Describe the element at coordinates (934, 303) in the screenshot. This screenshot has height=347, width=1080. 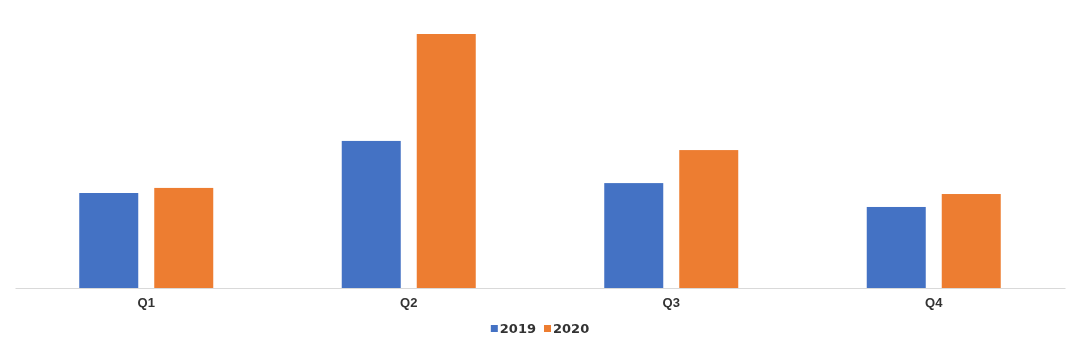
I see `x-tick-label: Q4` at that location.